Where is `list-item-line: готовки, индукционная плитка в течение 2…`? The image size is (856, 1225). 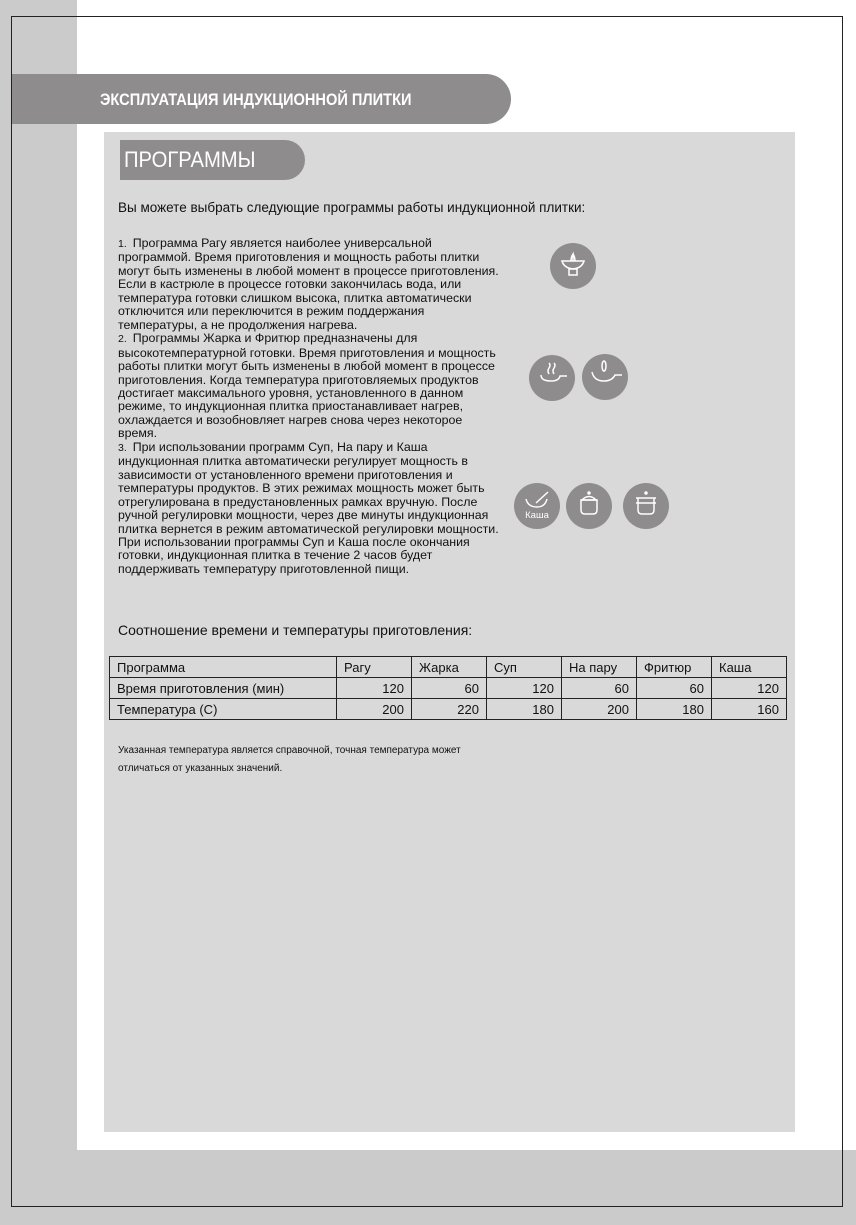 list-item-line: готовки, индукционная плитка в течение 2… is located at coordinates (308, 555).